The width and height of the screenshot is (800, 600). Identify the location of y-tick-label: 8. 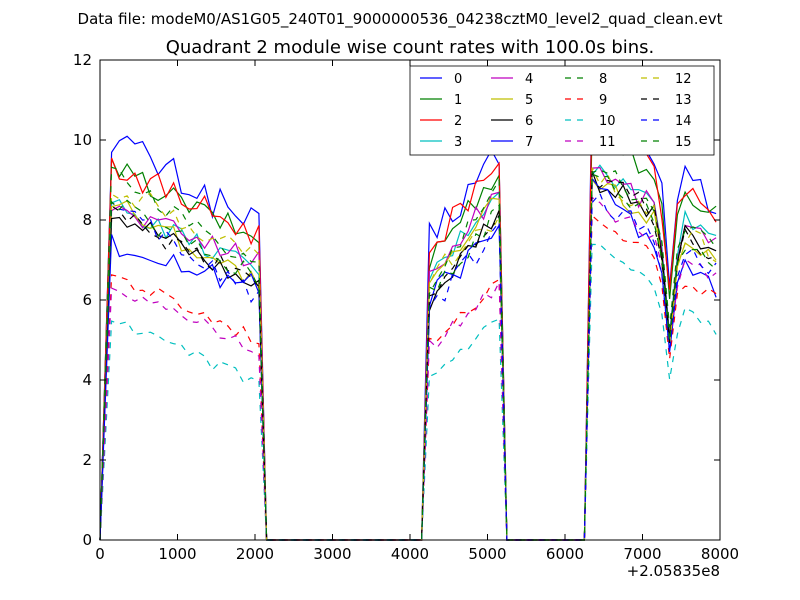
(87, 220).